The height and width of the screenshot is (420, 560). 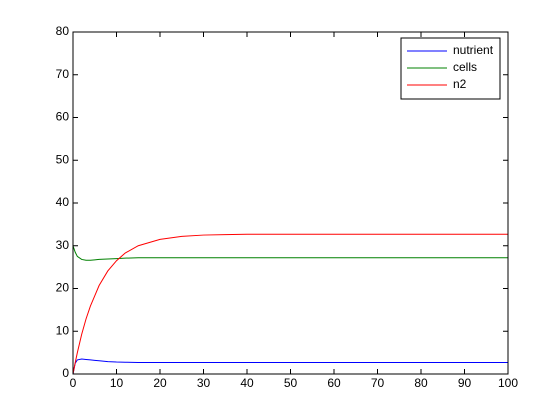 I want to click on legend-label: n2, so click(x=460, y=84).